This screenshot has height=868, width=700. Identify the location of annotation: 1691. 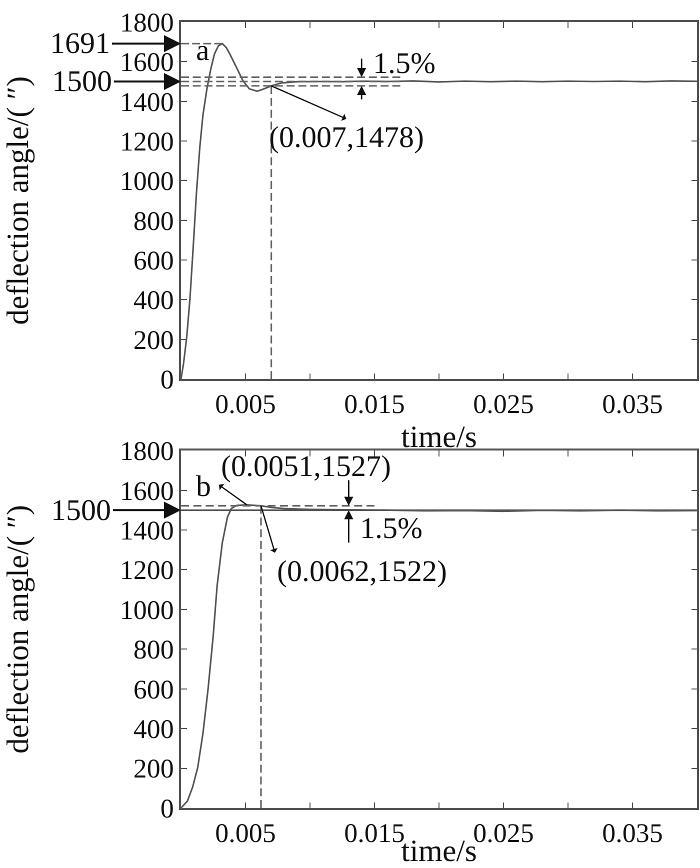
(80, 43).